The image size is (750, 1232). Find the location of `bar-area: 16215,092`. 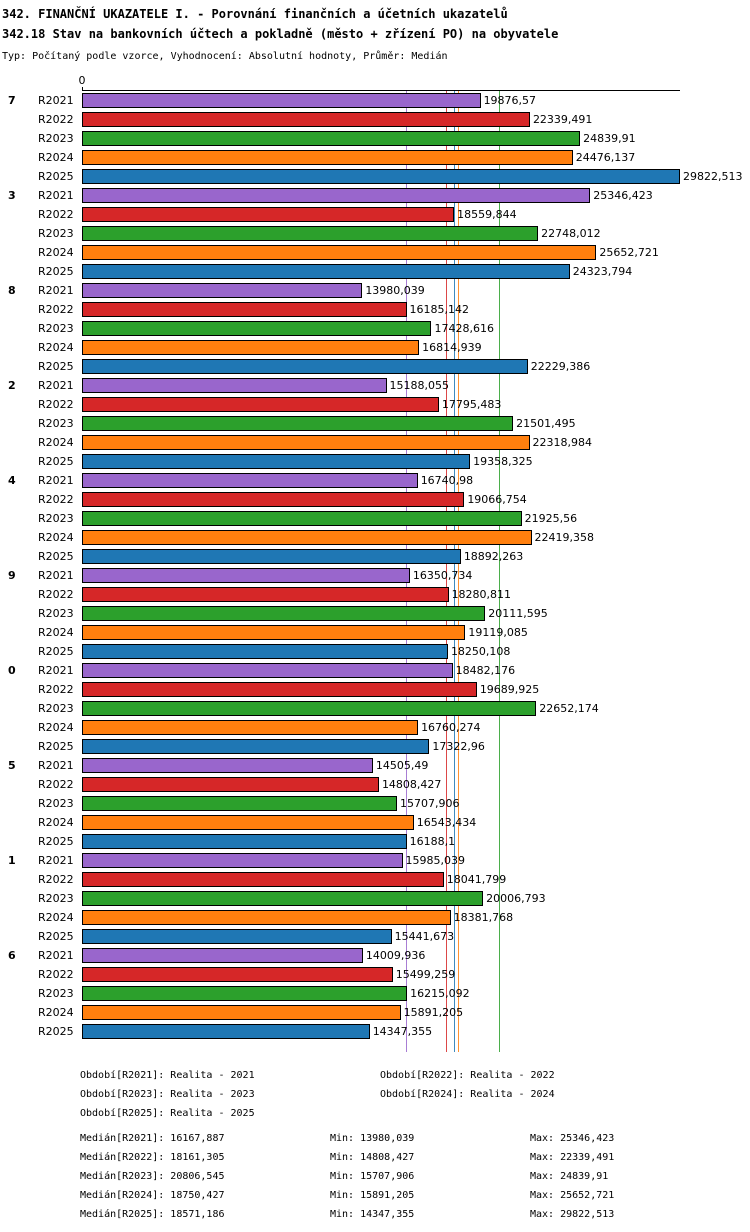

bar-area: 16215,092 is located at coordinates (381, 993).